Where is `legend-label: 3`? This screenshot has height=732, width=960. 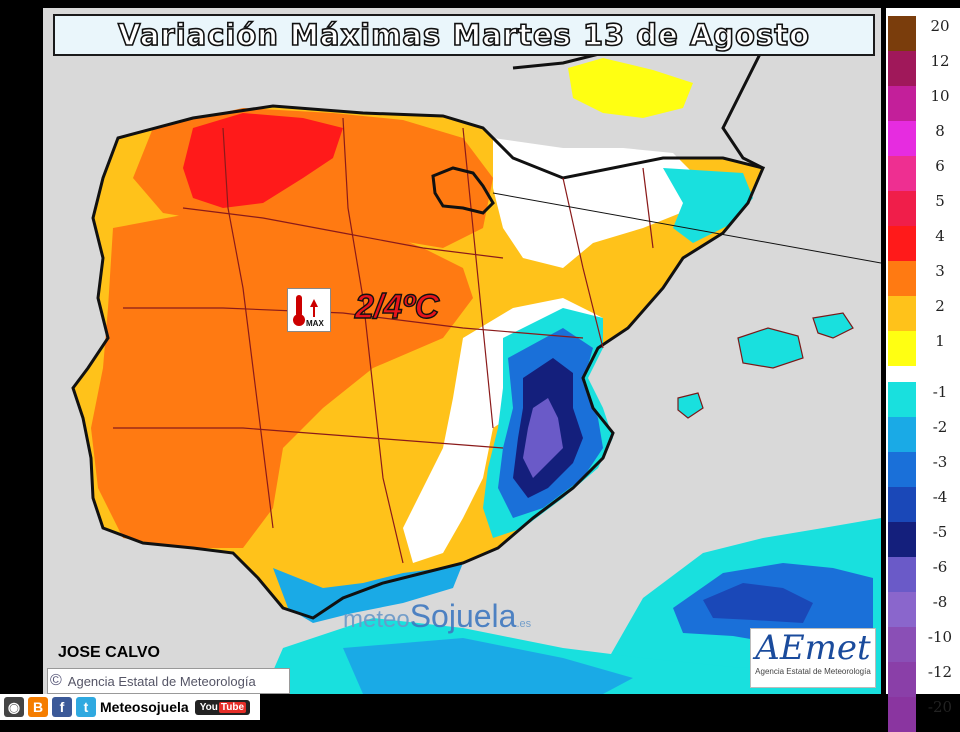
legend-label: 3 is located at coordinates (940, 271).